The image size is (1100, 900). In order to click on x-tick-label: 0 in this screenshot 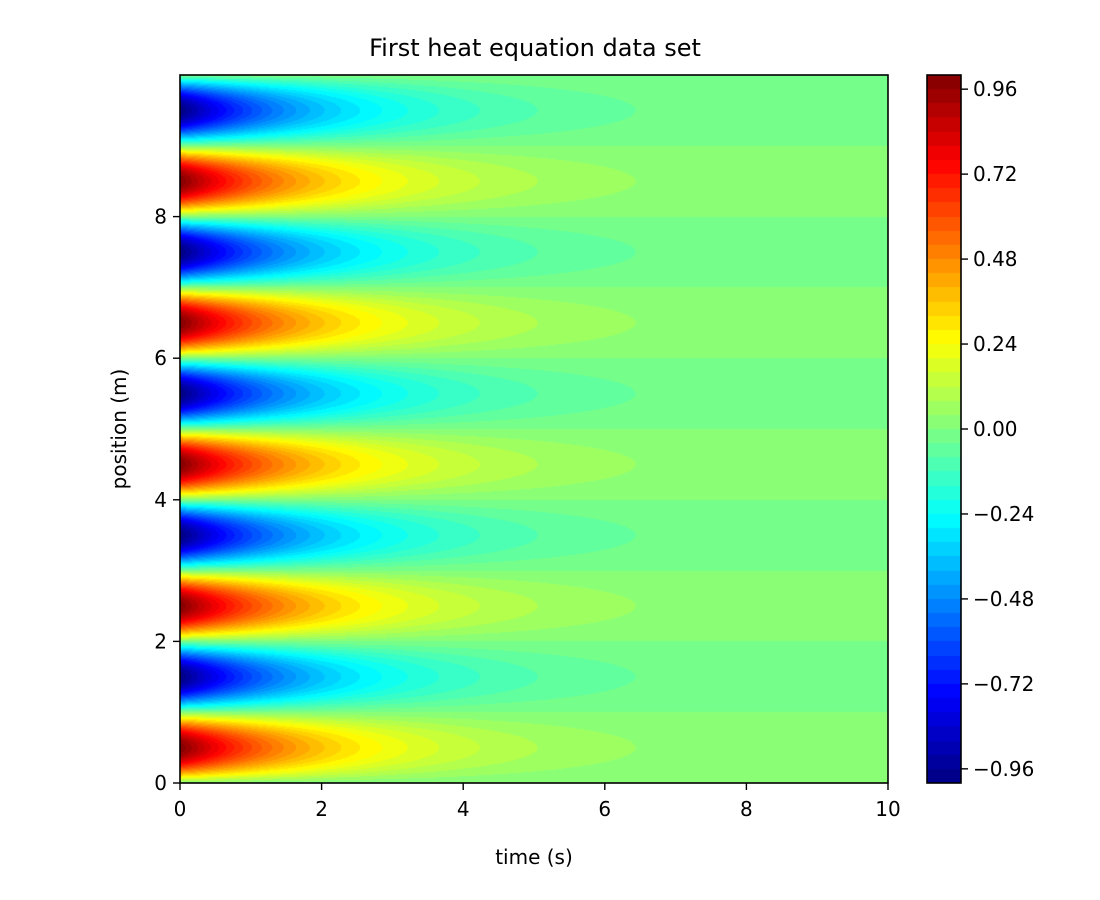, I will do `click(180, 809)`.